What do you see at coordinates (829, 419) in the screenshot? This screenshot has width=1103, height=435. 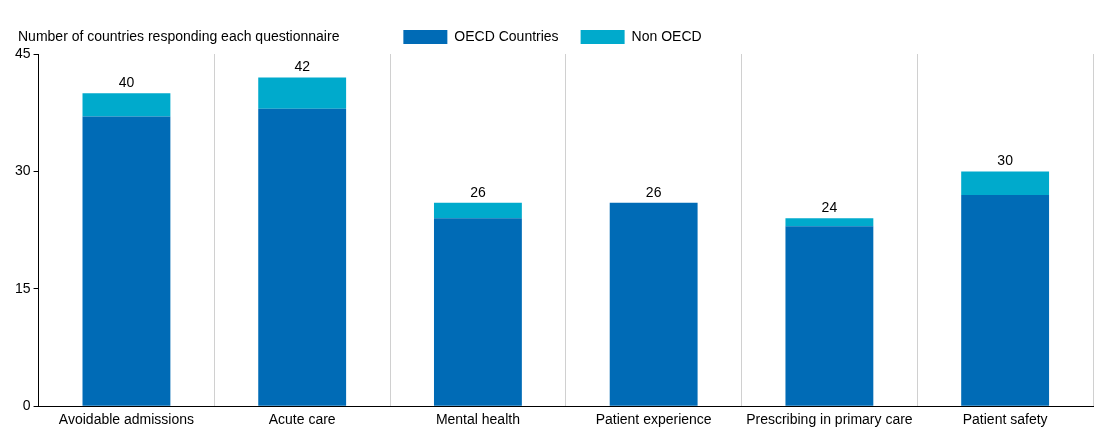 I see `x-tick-label: Prescribing in primary care` at bounding box center [829, 419].